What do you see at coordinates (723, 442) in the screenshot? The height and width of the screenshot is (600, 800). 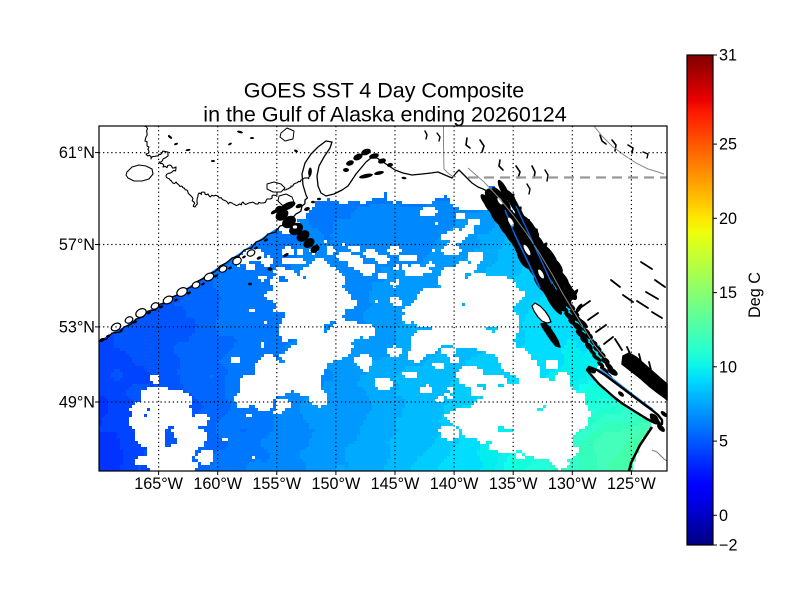 I see `svg-text: 5` at bounding box center [723, 442].